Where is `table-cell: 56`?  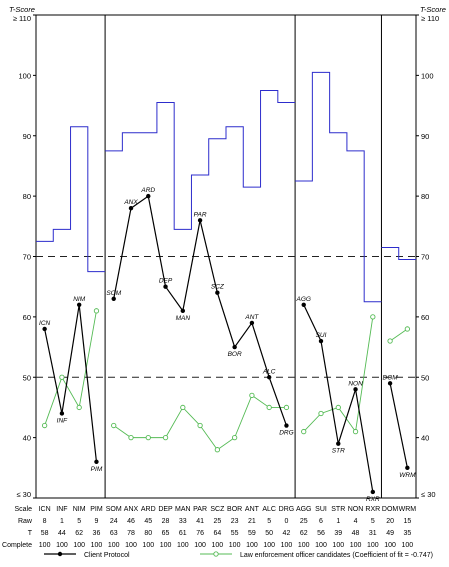
table-cell: 56 is located at coordinates (321, 533).